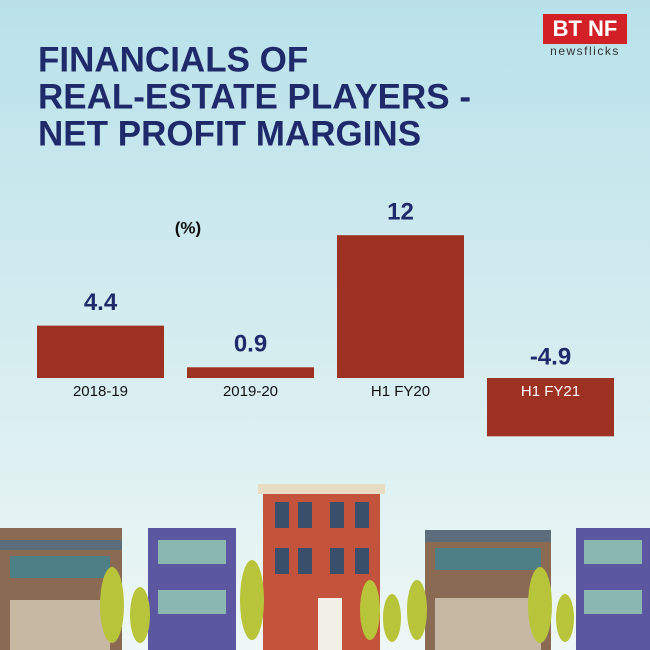  What do you see at coordinates (101, 302) in the screenshot?
I see `value-label: 4.4` at bounding box center [101, 302].